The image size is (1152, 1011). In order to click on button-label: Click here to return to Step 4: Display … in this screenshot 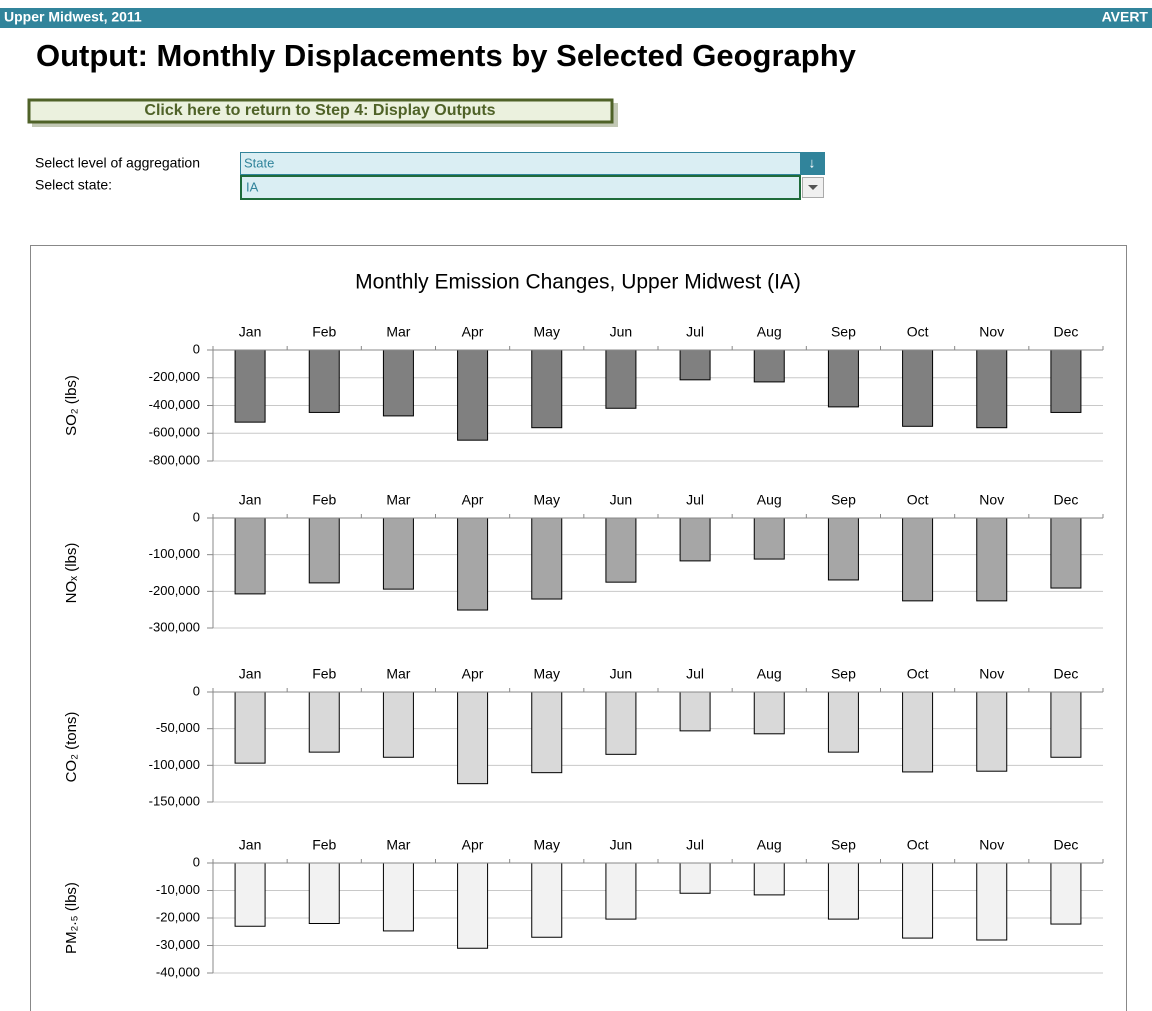, I will do `click(319, 110)`.